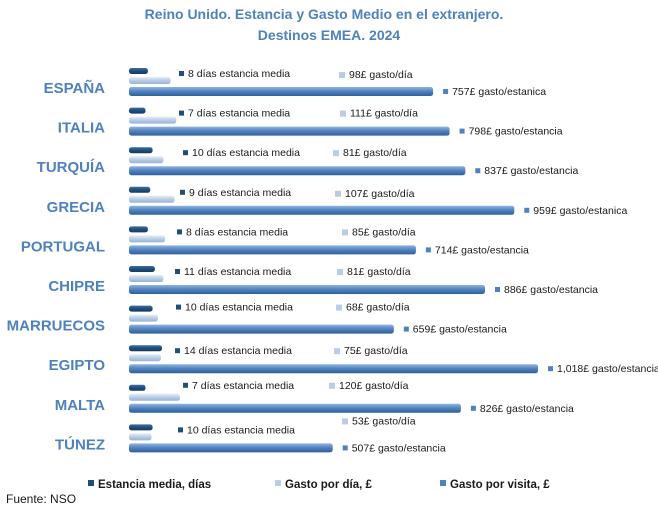 Image resolution: width=658 pixels, height=508 pixels. Describe the element at coordinates (375, 153) in the screenshot. I see `data-label-gasto-dia: 81£ gasto/día` at that location.